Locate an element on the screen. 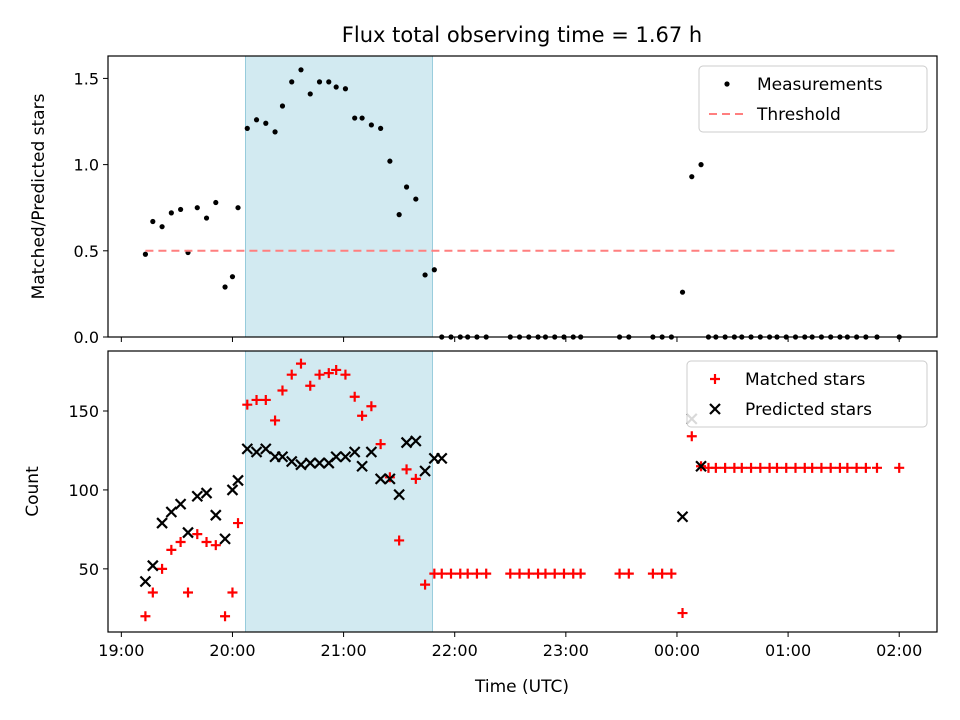 This screenshot has height=720, width=960. x-tick-label: 02:00 is located at coordinates (899, 650).